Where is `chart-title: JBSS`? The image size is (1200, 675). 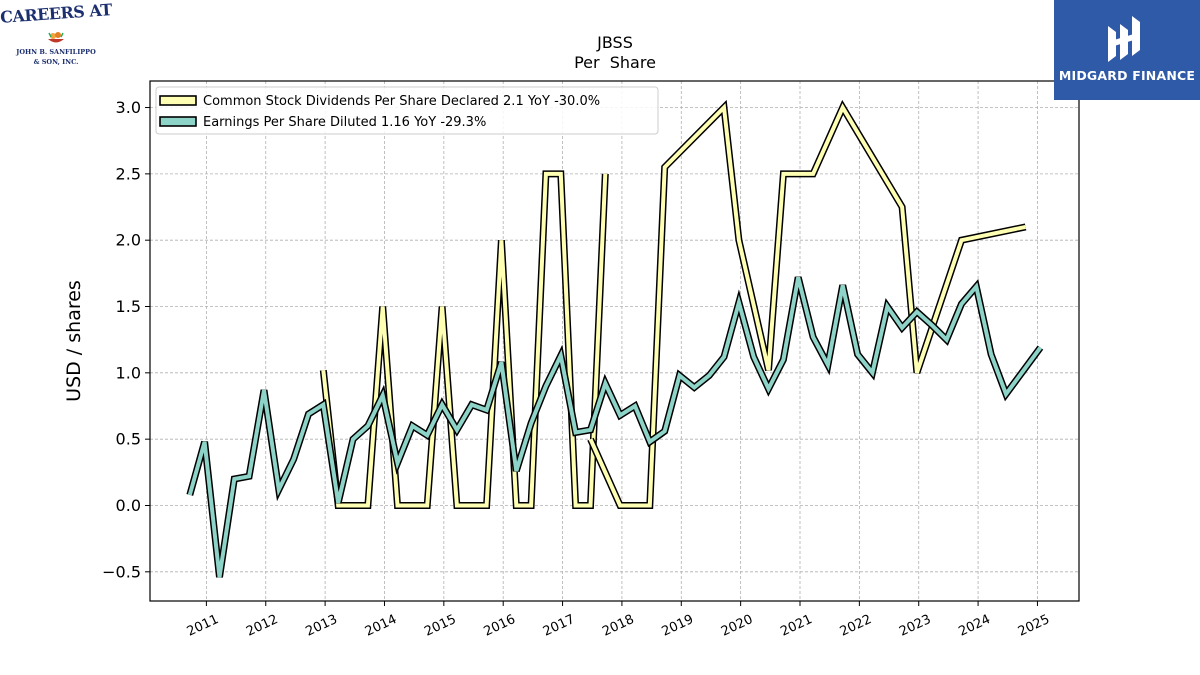
chart-title: JBSS is located at coordinates (614, 42).